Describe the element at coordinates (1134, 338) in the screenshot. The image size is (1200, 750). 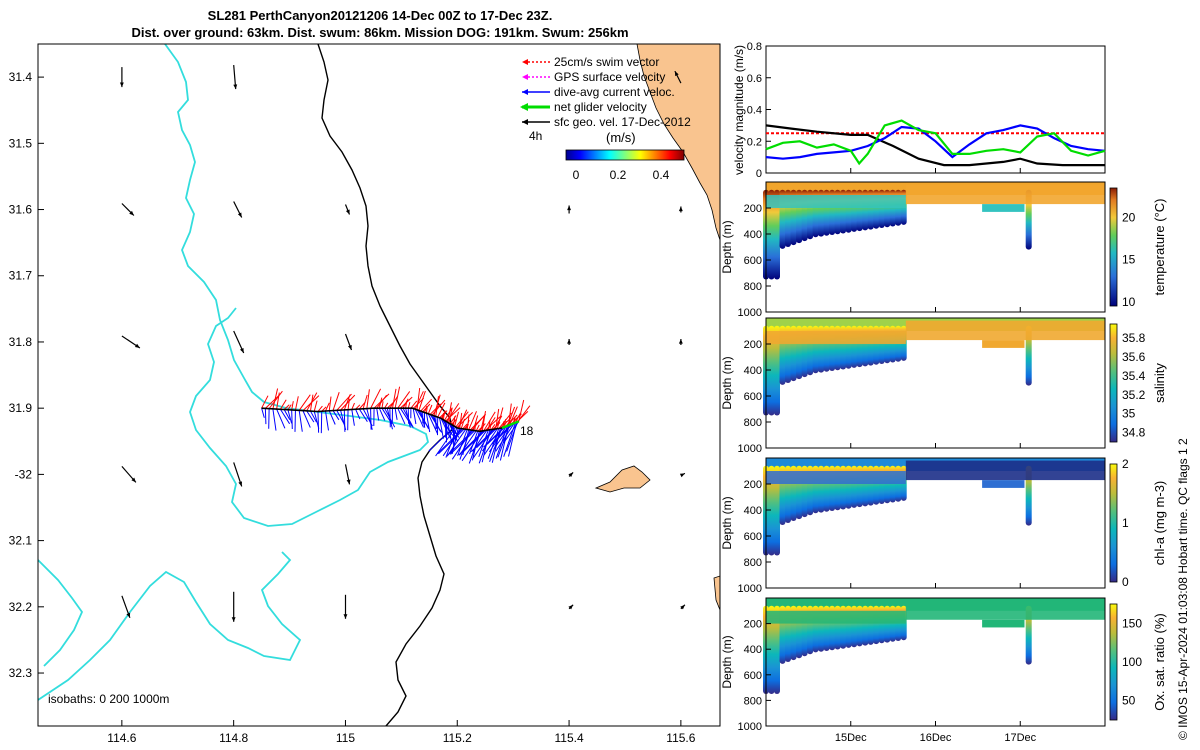
I see `colorbar-tick-label: 35.8` at that location.